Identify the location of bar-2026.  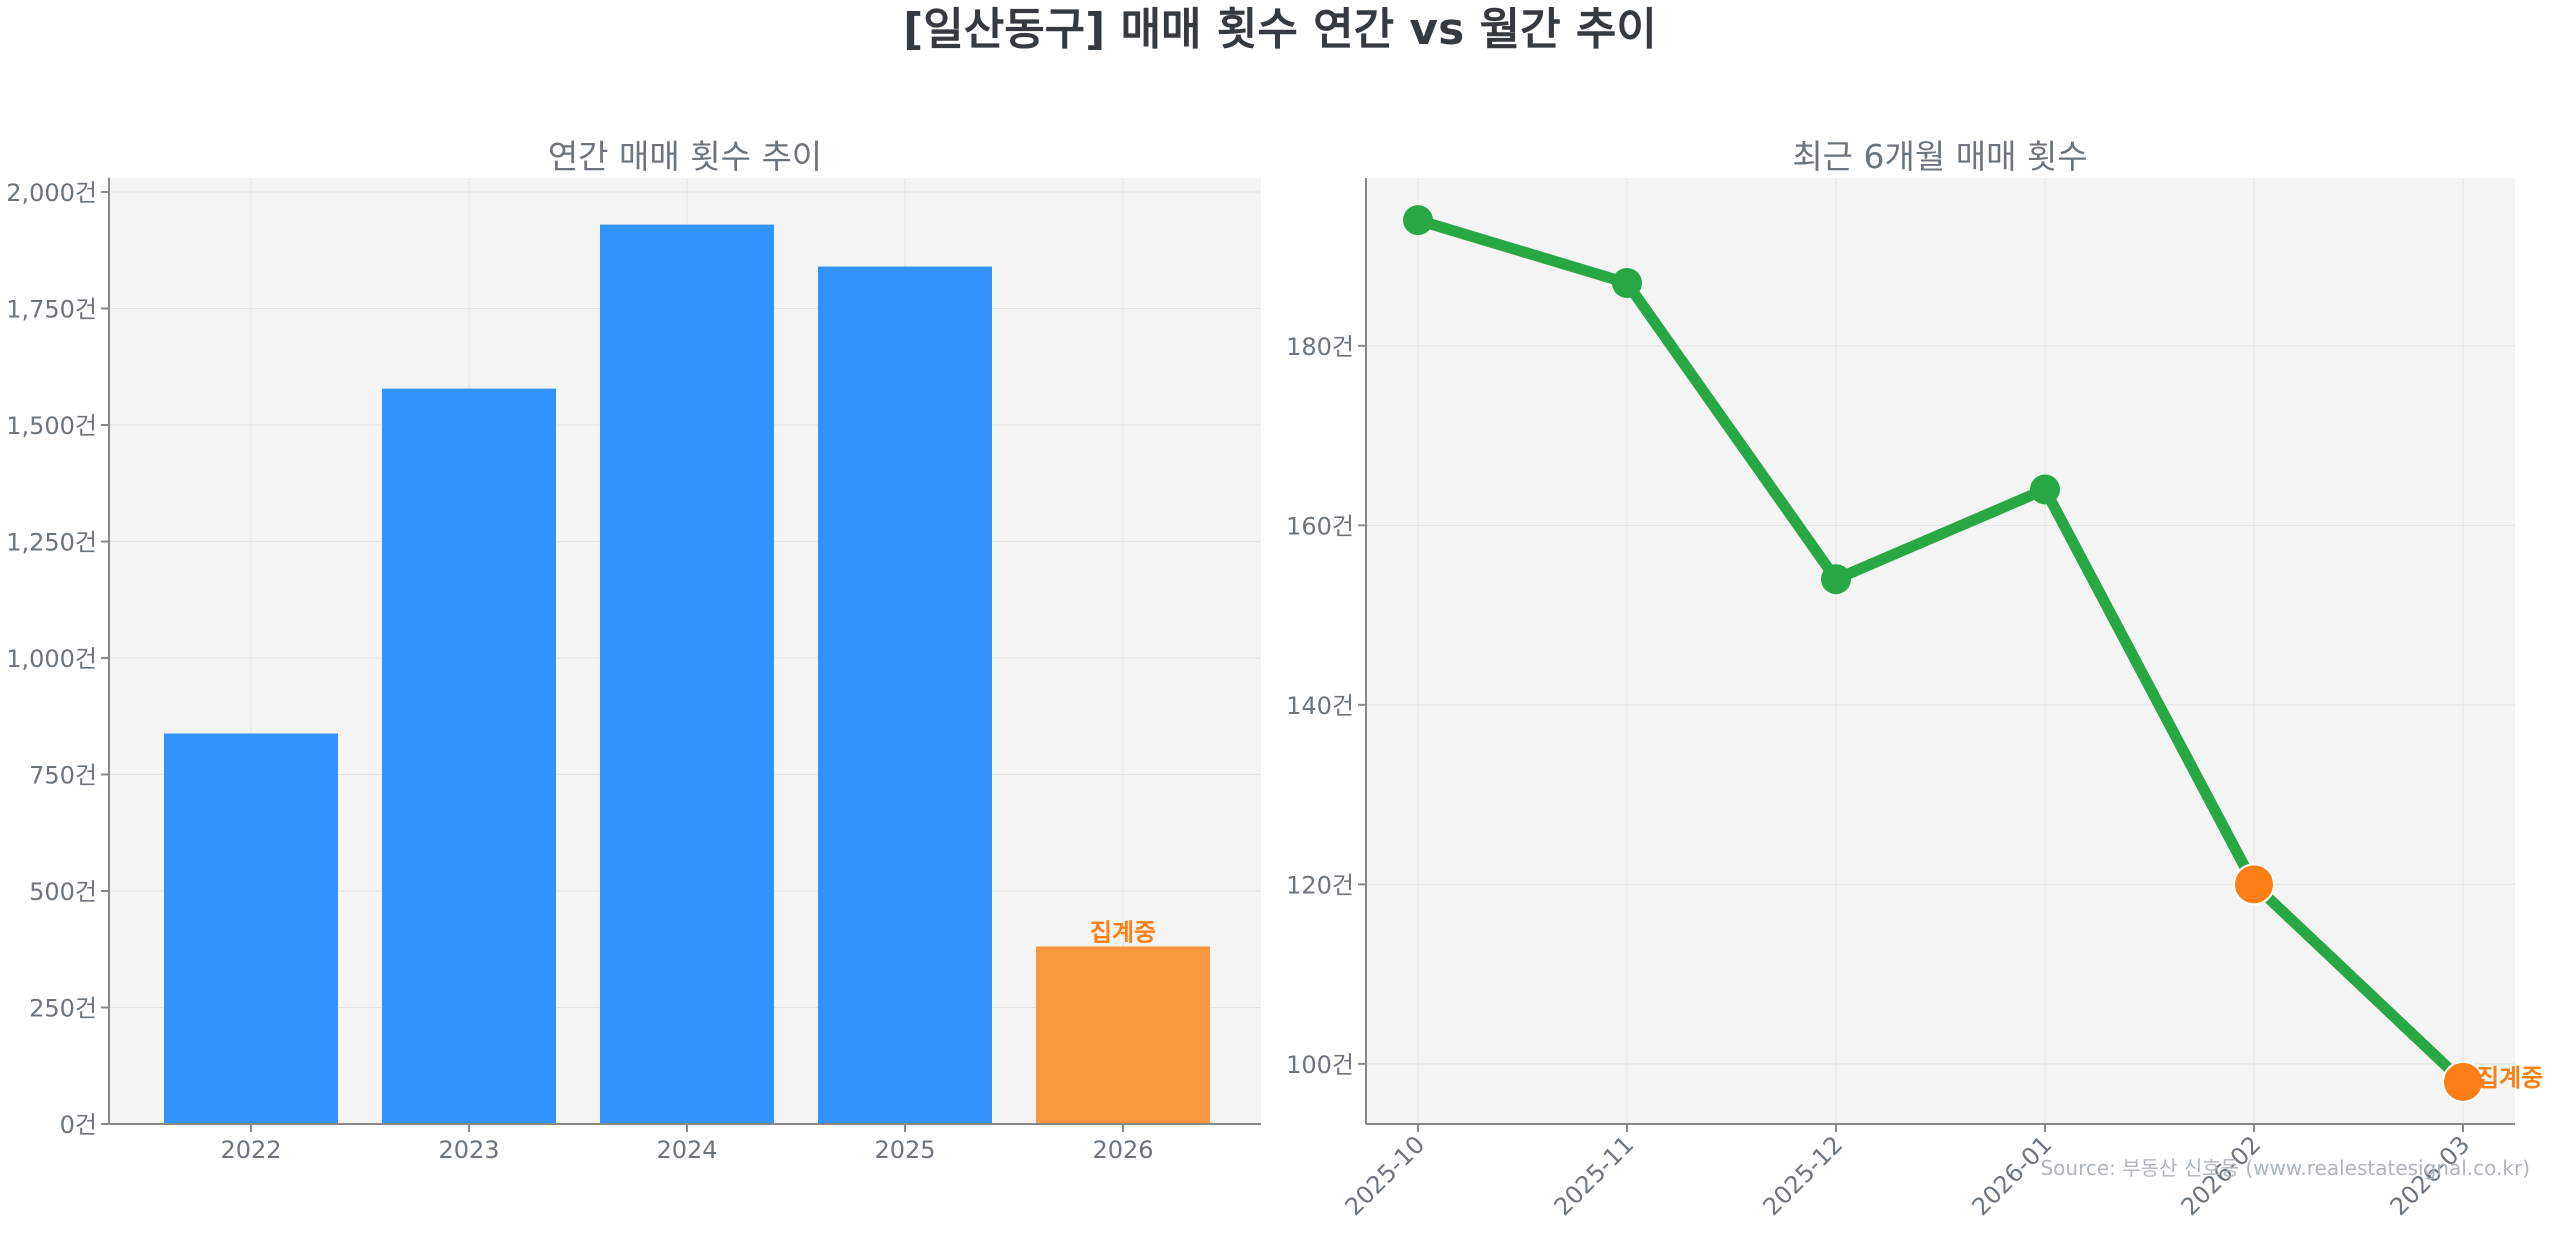
(1123, 1035).